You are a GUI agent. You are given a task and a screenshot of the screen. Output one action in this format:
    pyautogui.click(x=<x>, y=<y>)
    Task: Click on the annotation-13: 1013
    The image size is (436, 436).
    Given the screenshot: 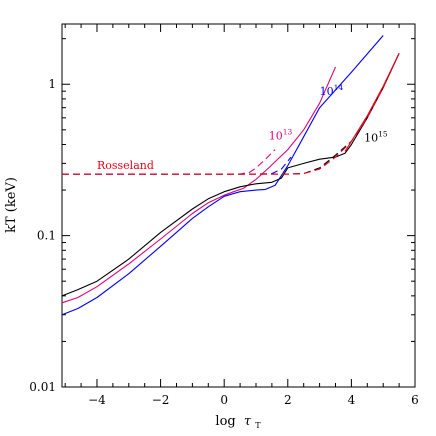 What is the action you would take?
    pyautogui.click(x=281, y=135)
    